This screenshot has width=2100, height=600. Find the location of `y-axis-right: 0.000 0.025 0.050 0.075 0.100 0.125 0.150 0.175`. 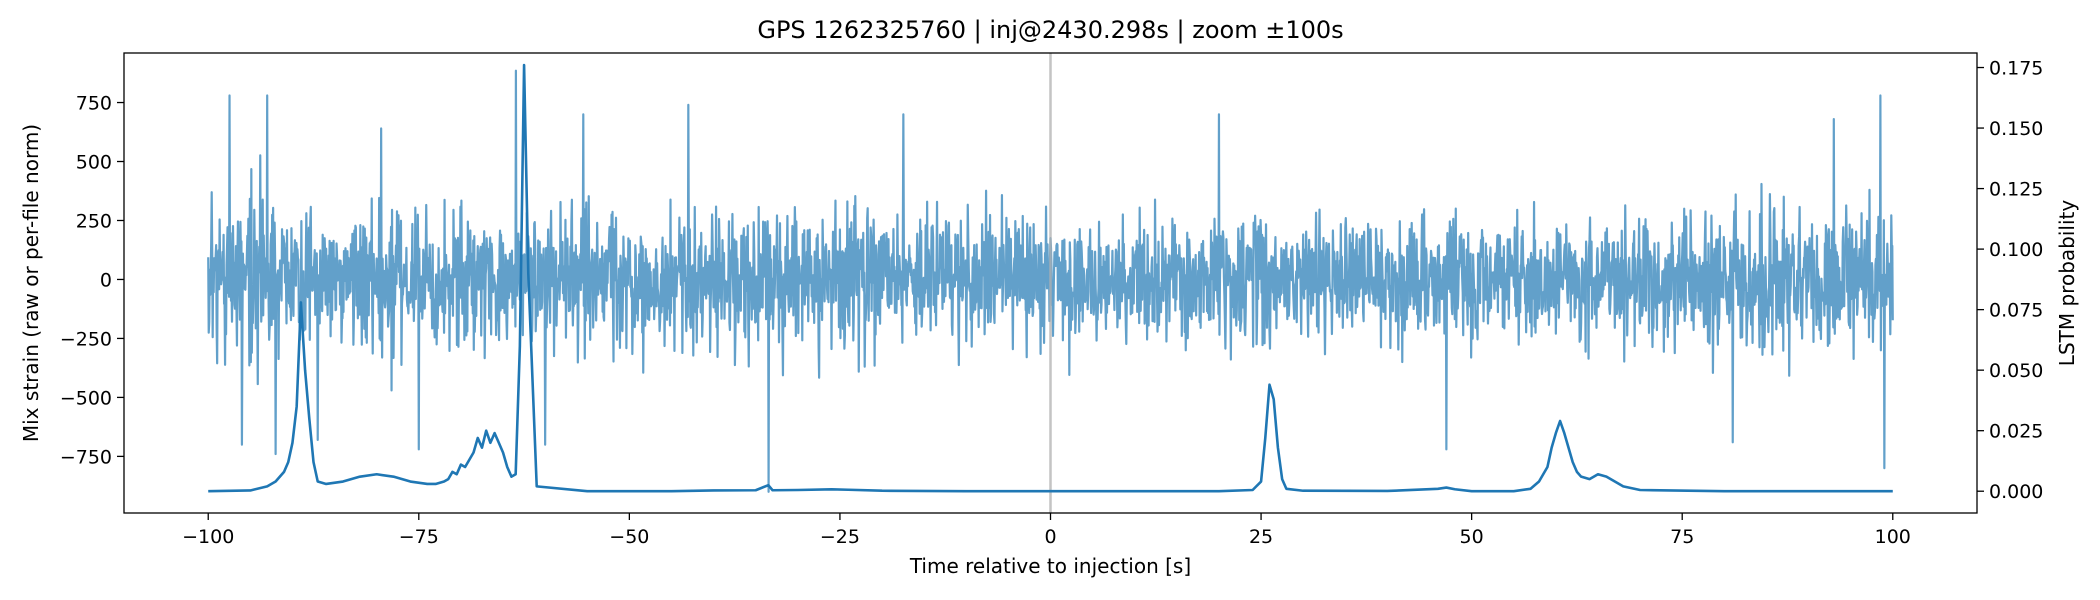

y-axis-right: 0.000 0.025 0.050 0.075 0.100 0.125 0.150 0.175 is located at coordinates (2010, 280).